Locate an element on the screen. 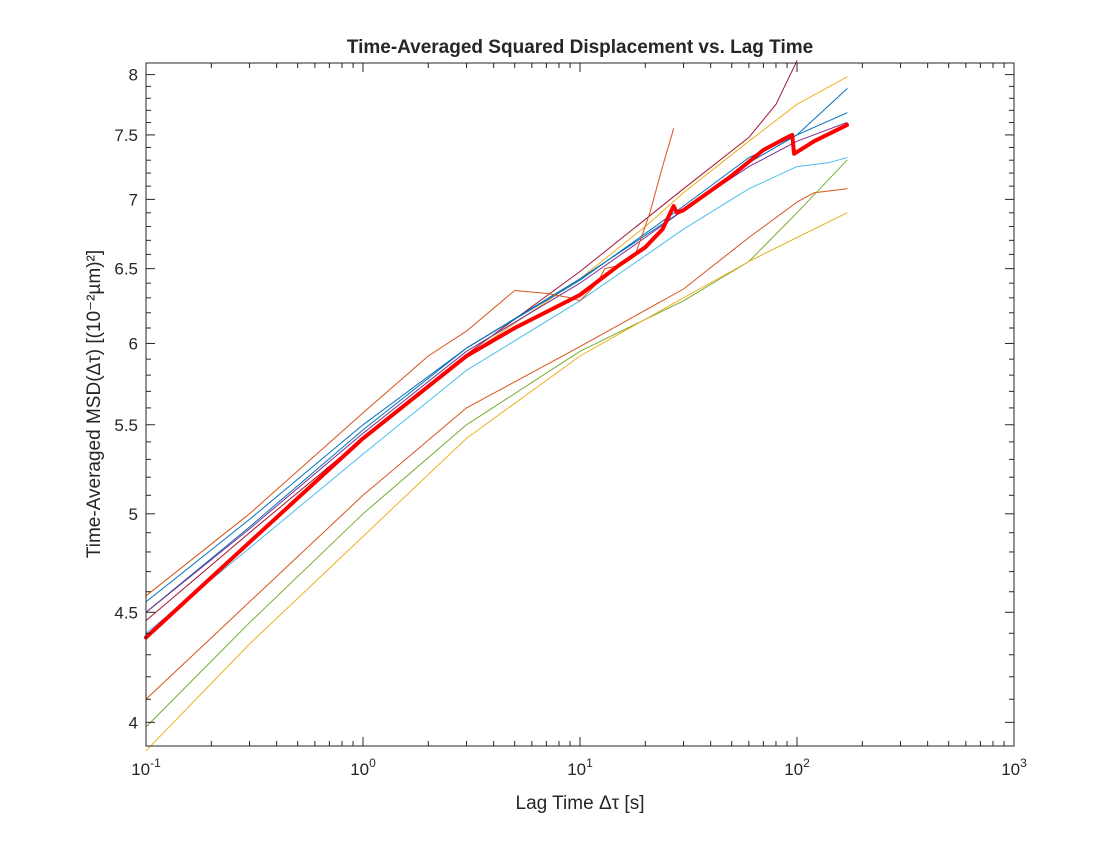 The image size is (1120, 845). y-tick-label-2: 5 is located at coordinates (133, 514).